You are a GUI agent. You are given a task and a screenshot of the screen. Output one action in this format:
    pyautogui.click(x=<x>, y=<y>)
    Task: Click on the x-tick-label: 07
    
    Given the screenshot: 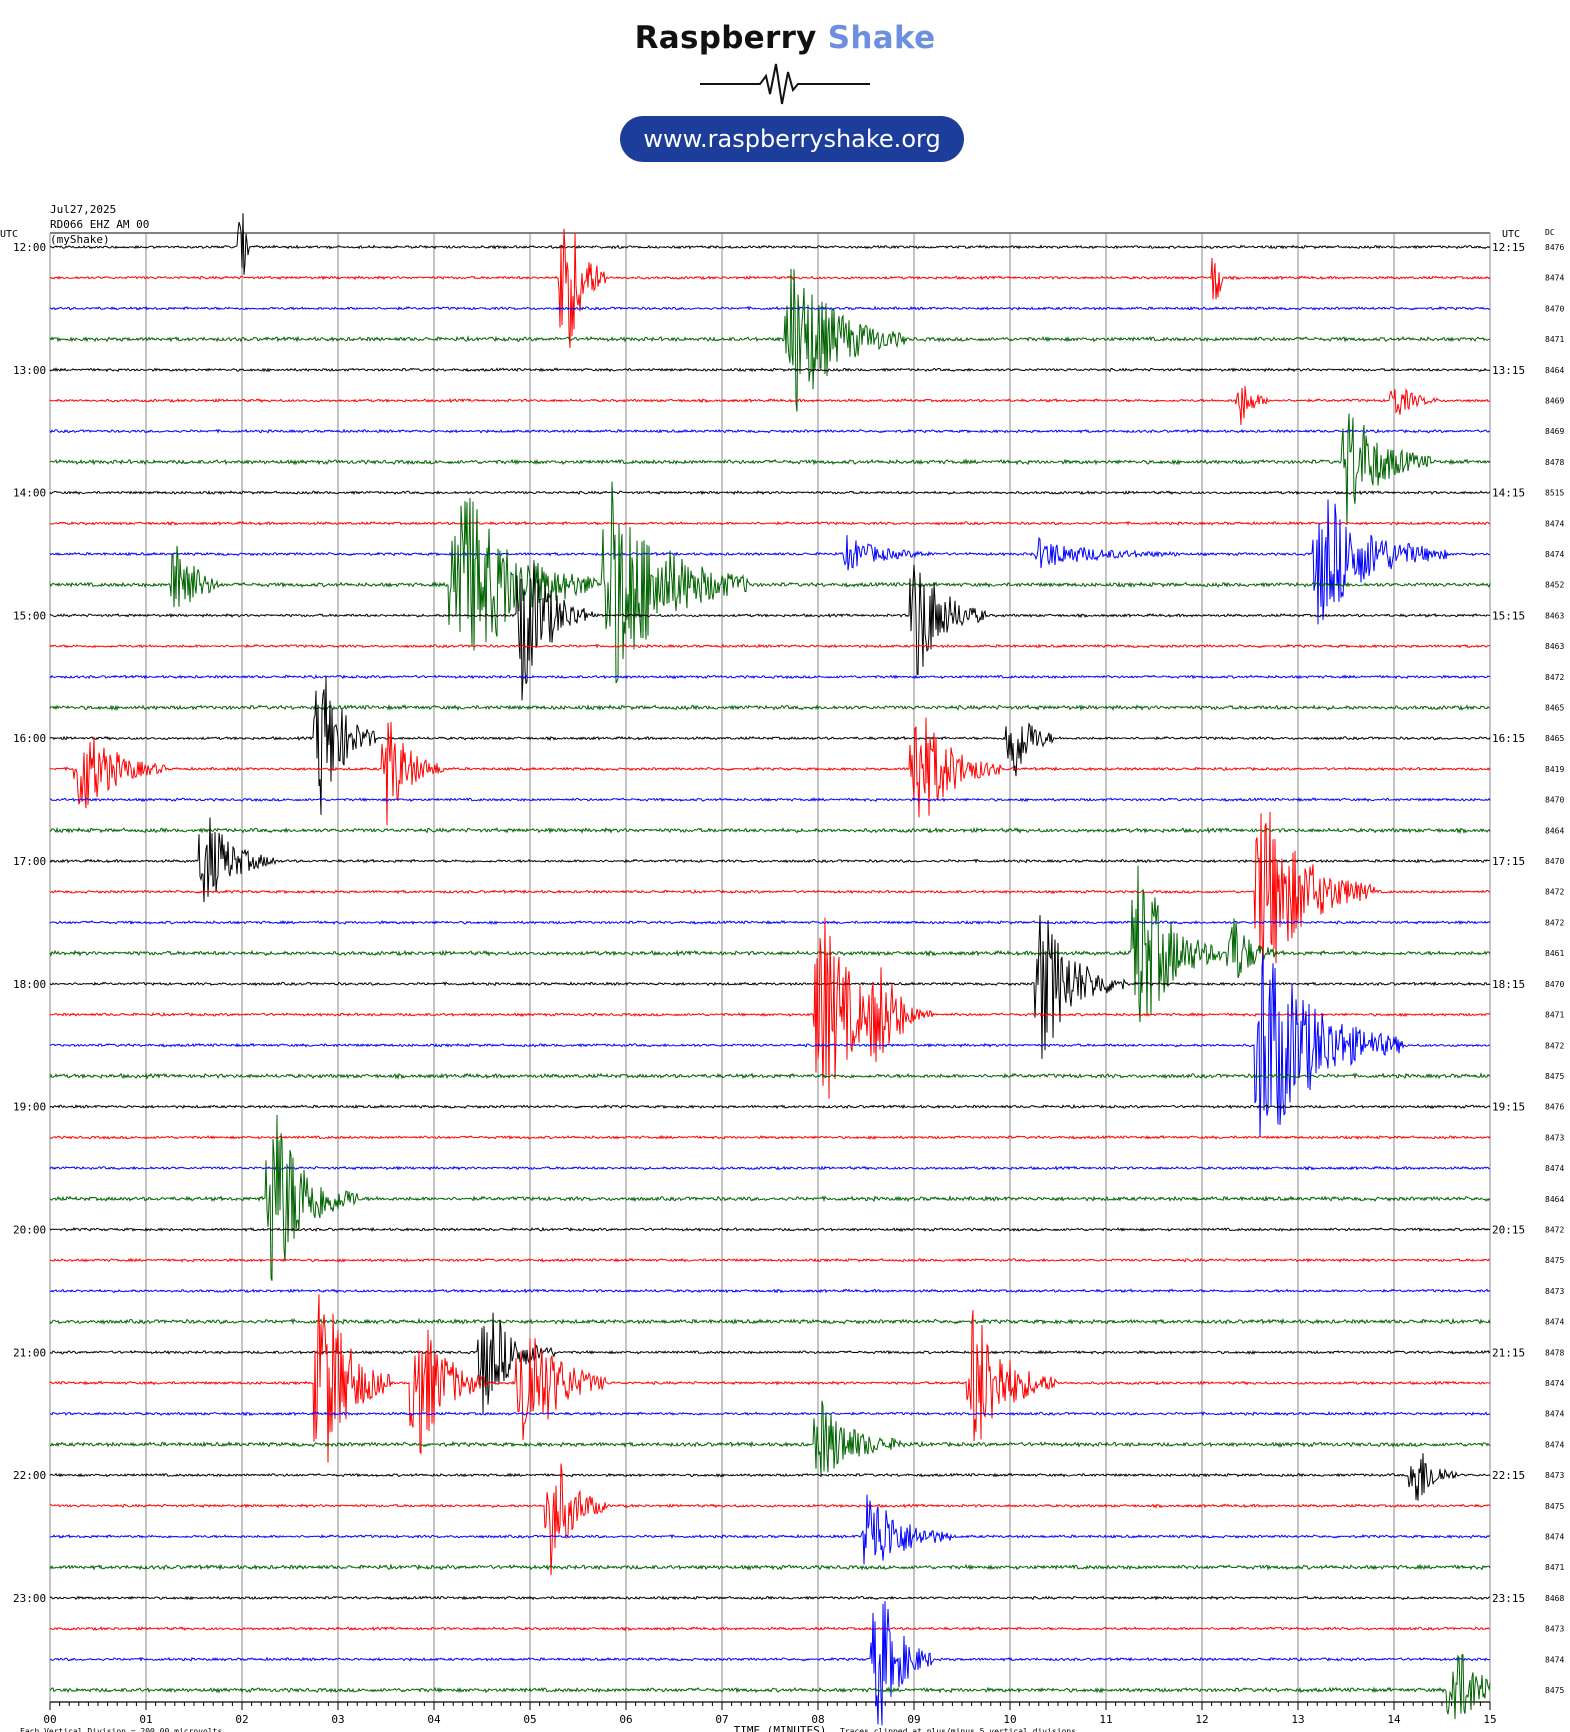 What is the action you would take?
    pyautogui.click(x=721, y=1719)
    